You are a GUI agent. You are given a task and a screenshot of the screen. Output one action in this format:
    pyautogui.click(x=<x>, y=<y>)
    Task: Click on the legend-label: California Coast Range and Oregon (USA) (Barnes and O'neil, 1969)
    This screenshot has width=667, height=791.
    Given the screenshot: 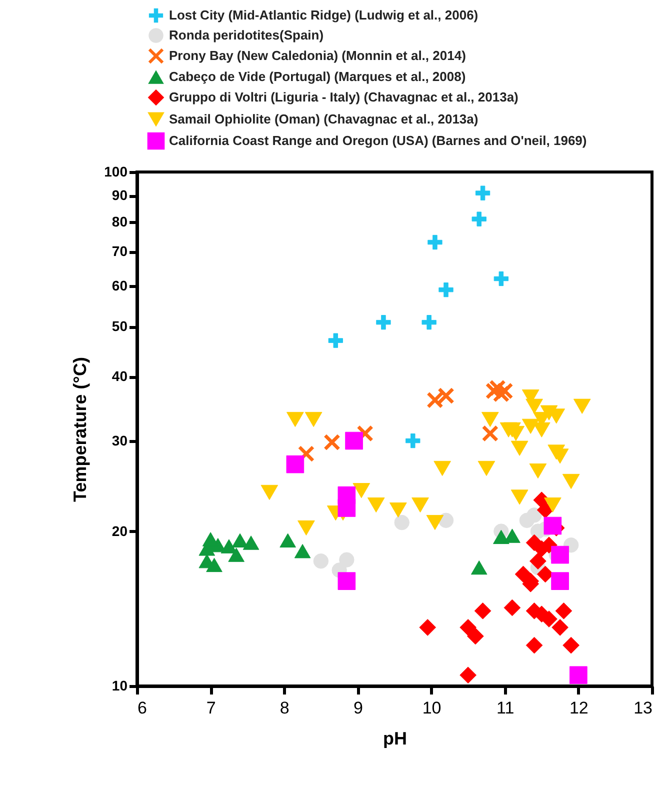 What is the action you would take?
    pyautogui.click(x=378, y=140)
    